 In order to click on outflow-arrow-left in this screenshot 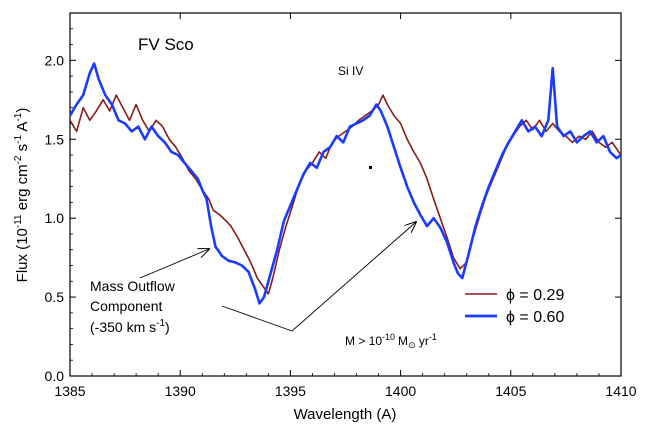, I will do `click(174, 263)`.